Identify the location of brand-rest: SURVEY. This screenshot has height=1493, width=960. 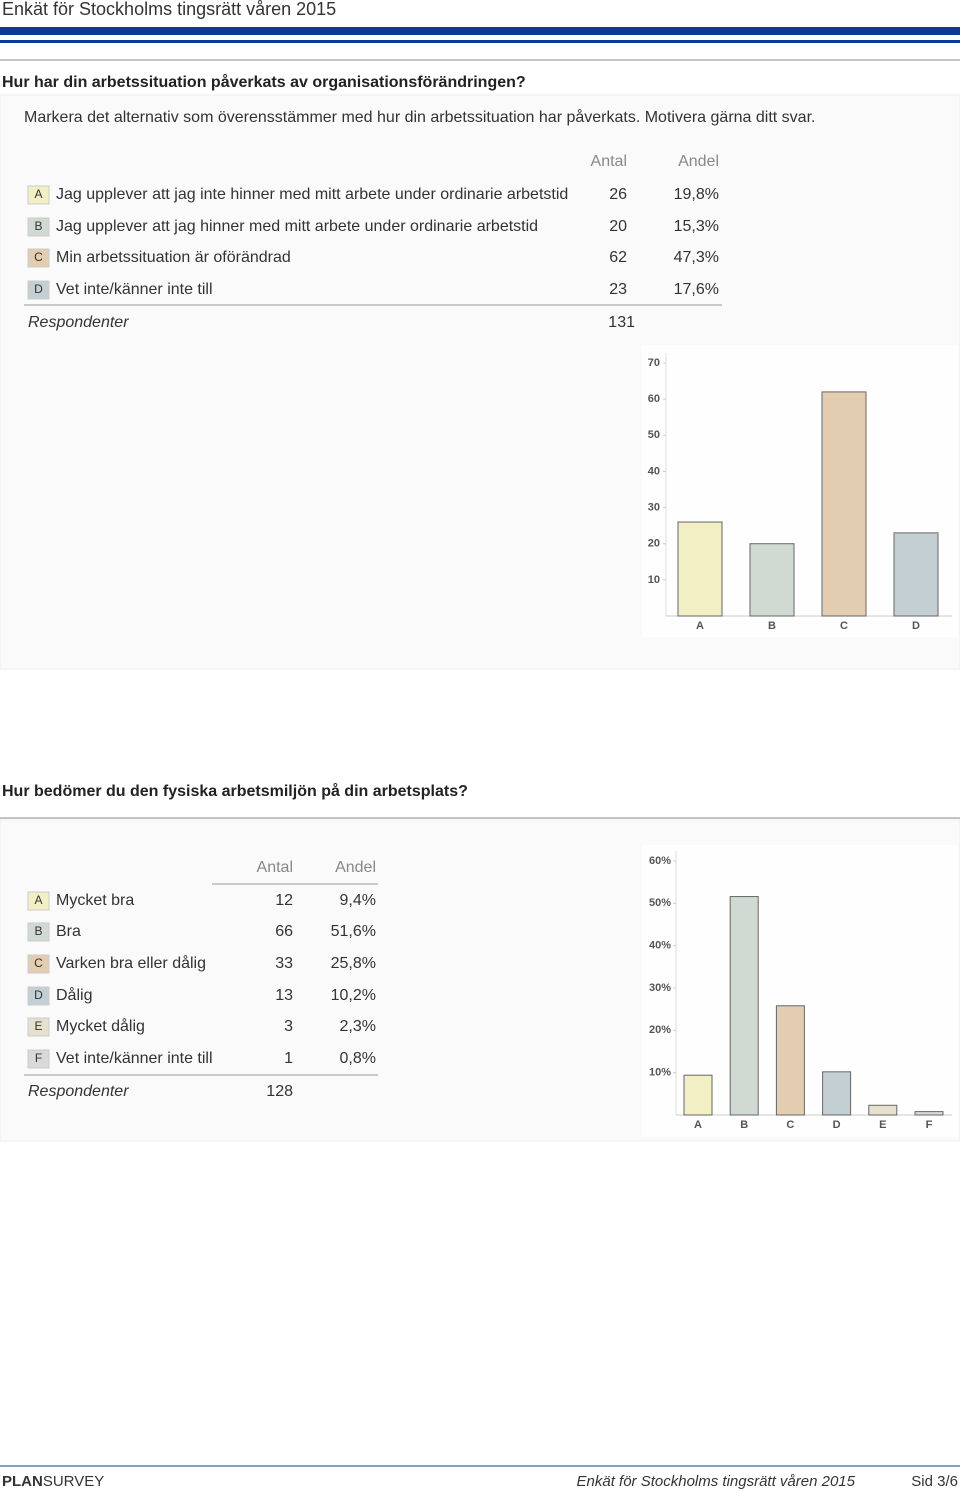
(73, 1481).